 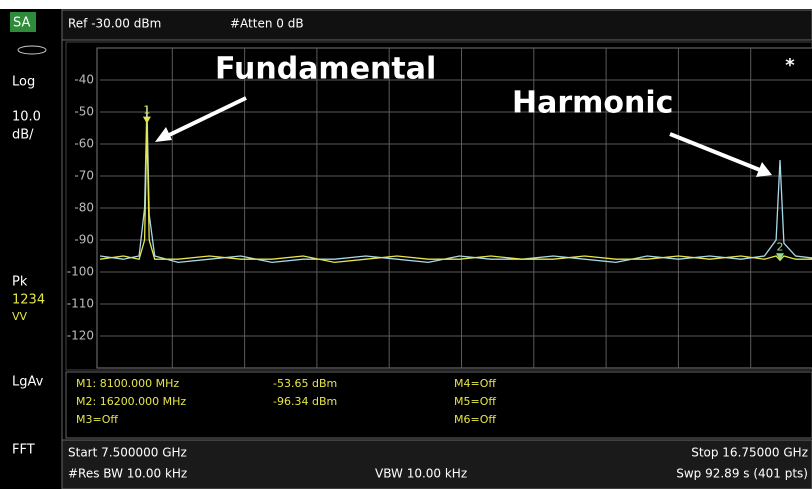 I want to click on y-tick-label: -70, so click(x=84, y=176).